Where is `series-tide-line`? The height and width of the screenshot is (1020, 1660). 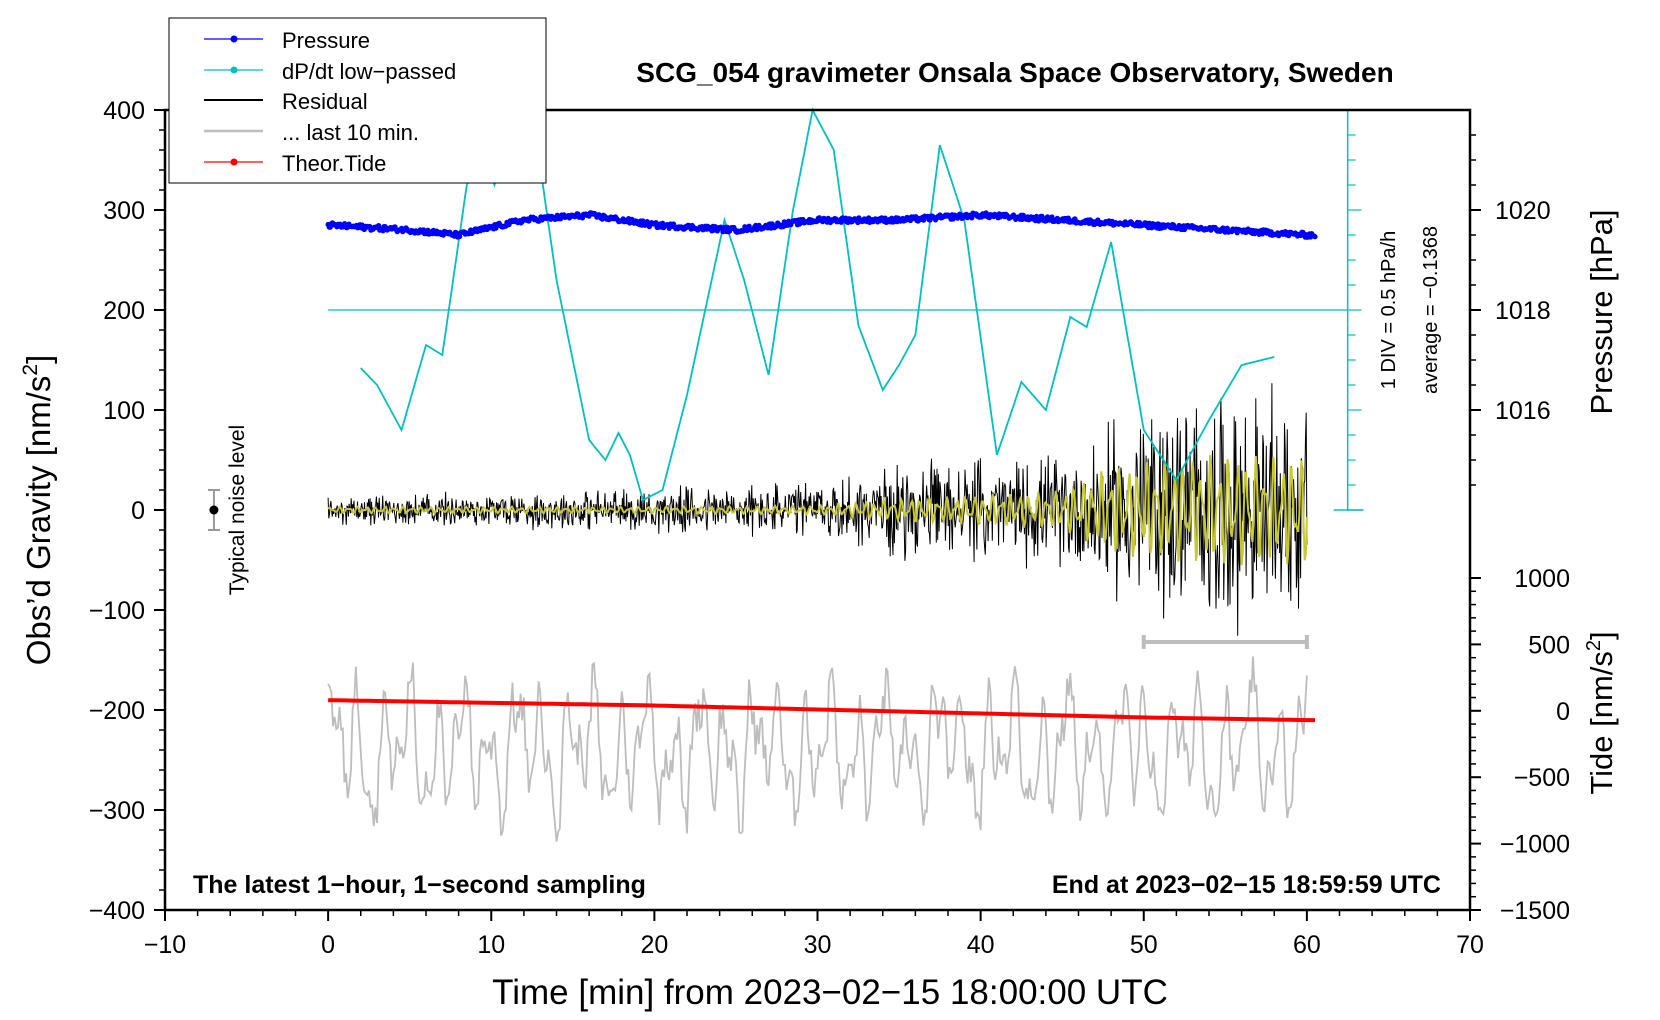
series-tide-line is located at coordinates (821, 710).